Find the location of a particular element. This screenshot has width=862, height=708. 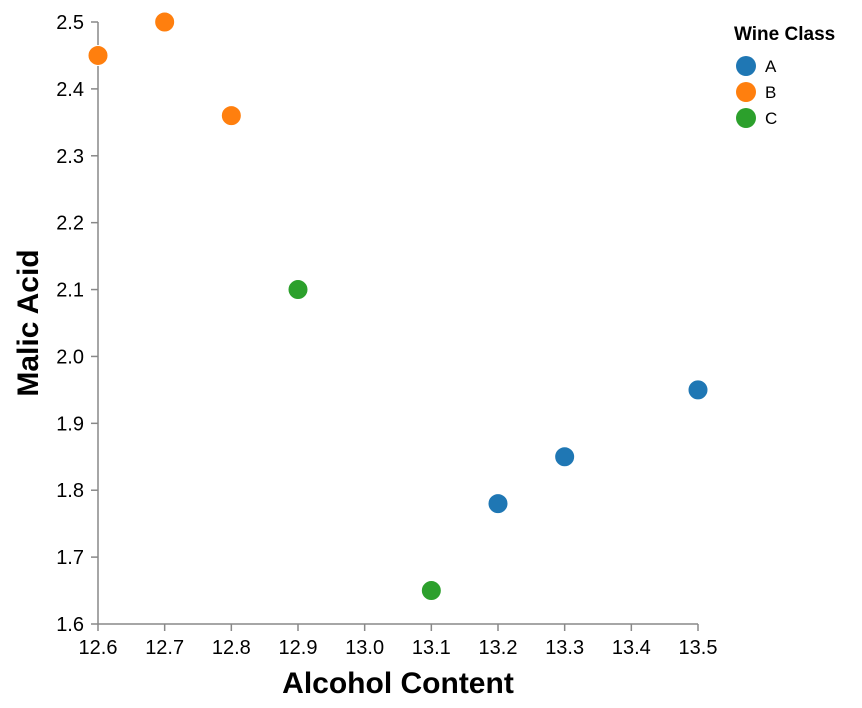

x-tick-label: 13.2 is located at coordinates (498, 648).